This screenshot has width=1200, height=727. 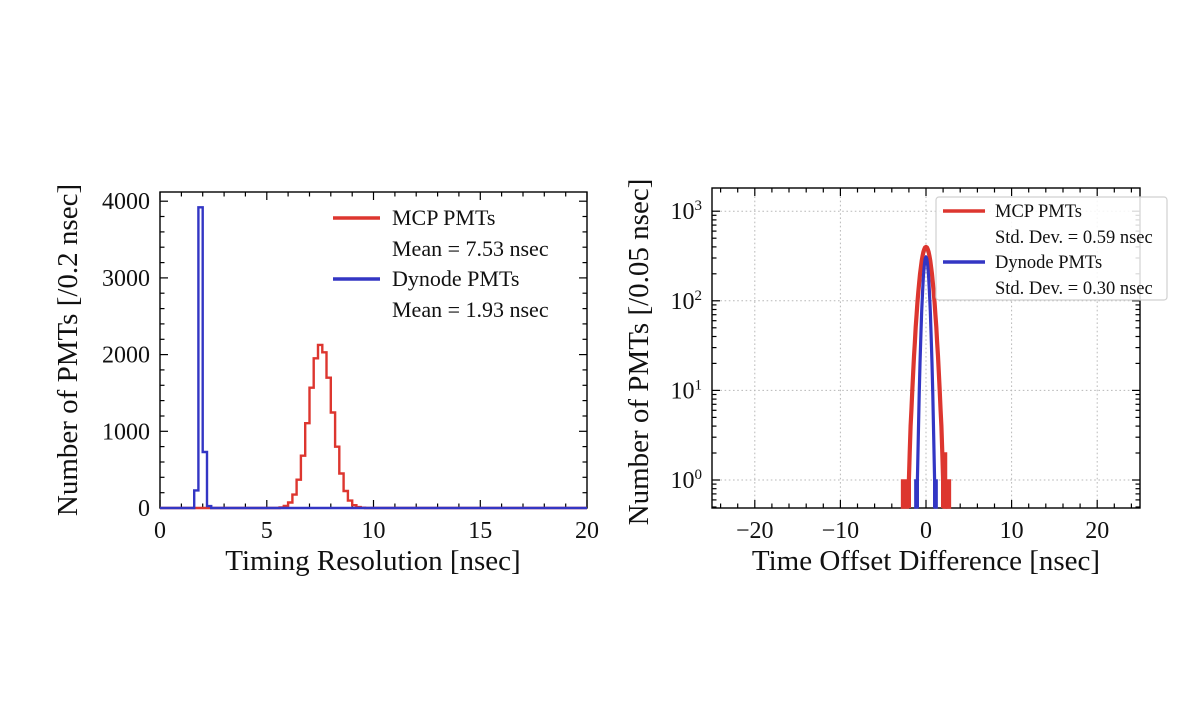 I want to click on left-xaxis-title: Timing Resolution [nsec], so click(x=372, y=561).